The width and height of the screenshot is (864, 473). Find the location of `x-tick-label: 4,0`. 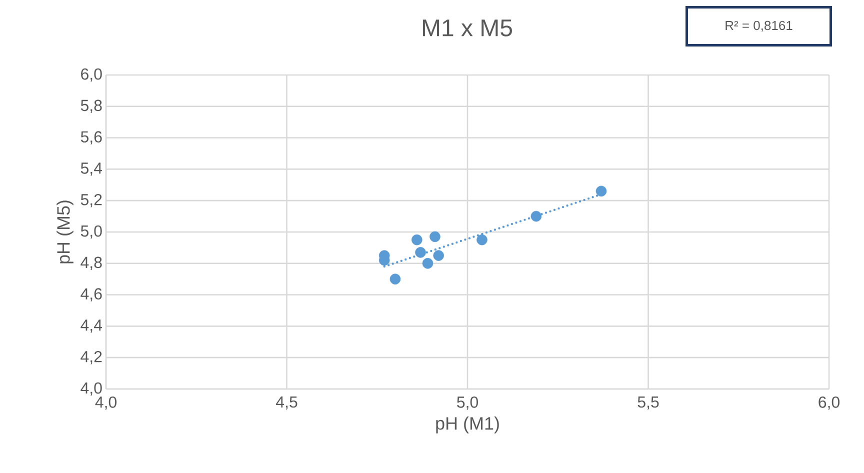

x-tick-label: 4,0 is located at coordinates (106, 403).